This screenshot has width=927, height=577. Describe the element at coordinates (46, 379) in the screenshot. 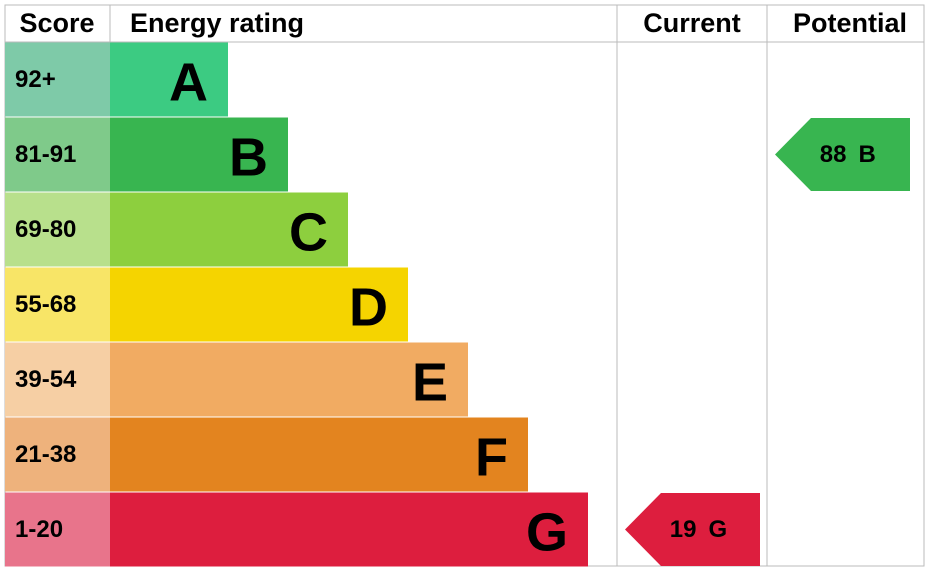

I see `score-label: 39-54` at that location.